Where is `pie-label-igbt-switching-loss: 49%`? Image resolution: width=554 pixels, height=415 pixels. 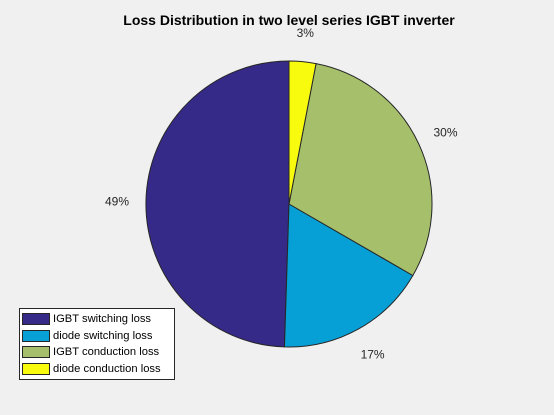 pie-label-igbt-switching-loss: 49% is located at coordinates (117, 201).